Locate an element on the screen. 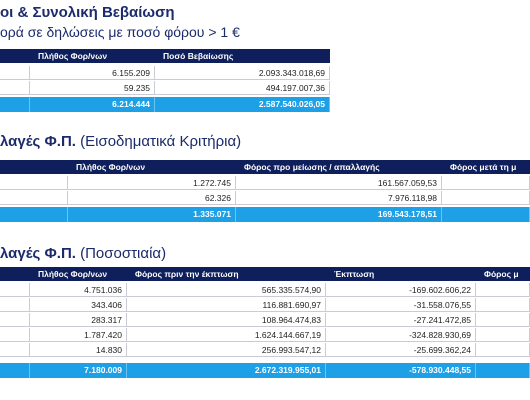  table-header-cell: Φόρος μετά τη μ is located at coordinates (486, 167).